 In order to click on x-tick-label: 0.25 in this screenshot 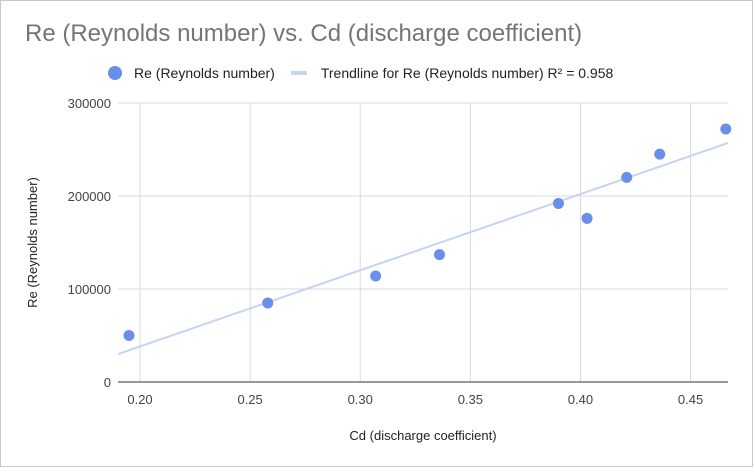, I will do `click(249, 399)`.